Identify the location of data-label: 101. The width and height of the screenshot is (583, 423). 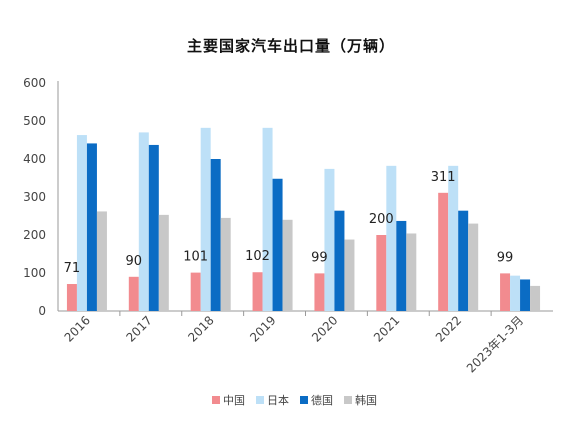
(195, 257).